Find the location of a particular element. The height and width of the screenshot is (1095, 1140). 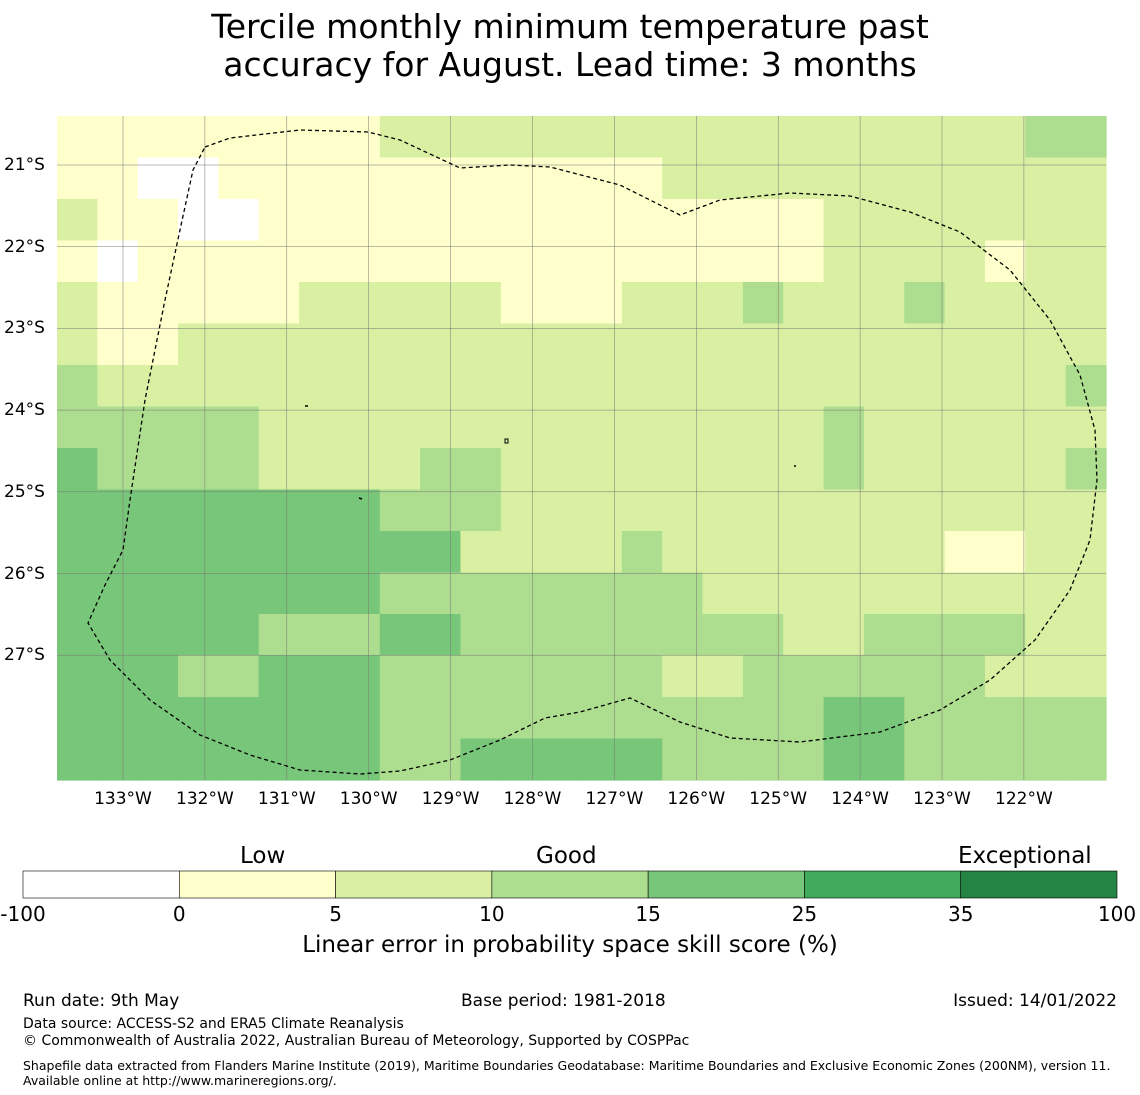

latitude-label: 21°S is located at coordinates (24, 165).